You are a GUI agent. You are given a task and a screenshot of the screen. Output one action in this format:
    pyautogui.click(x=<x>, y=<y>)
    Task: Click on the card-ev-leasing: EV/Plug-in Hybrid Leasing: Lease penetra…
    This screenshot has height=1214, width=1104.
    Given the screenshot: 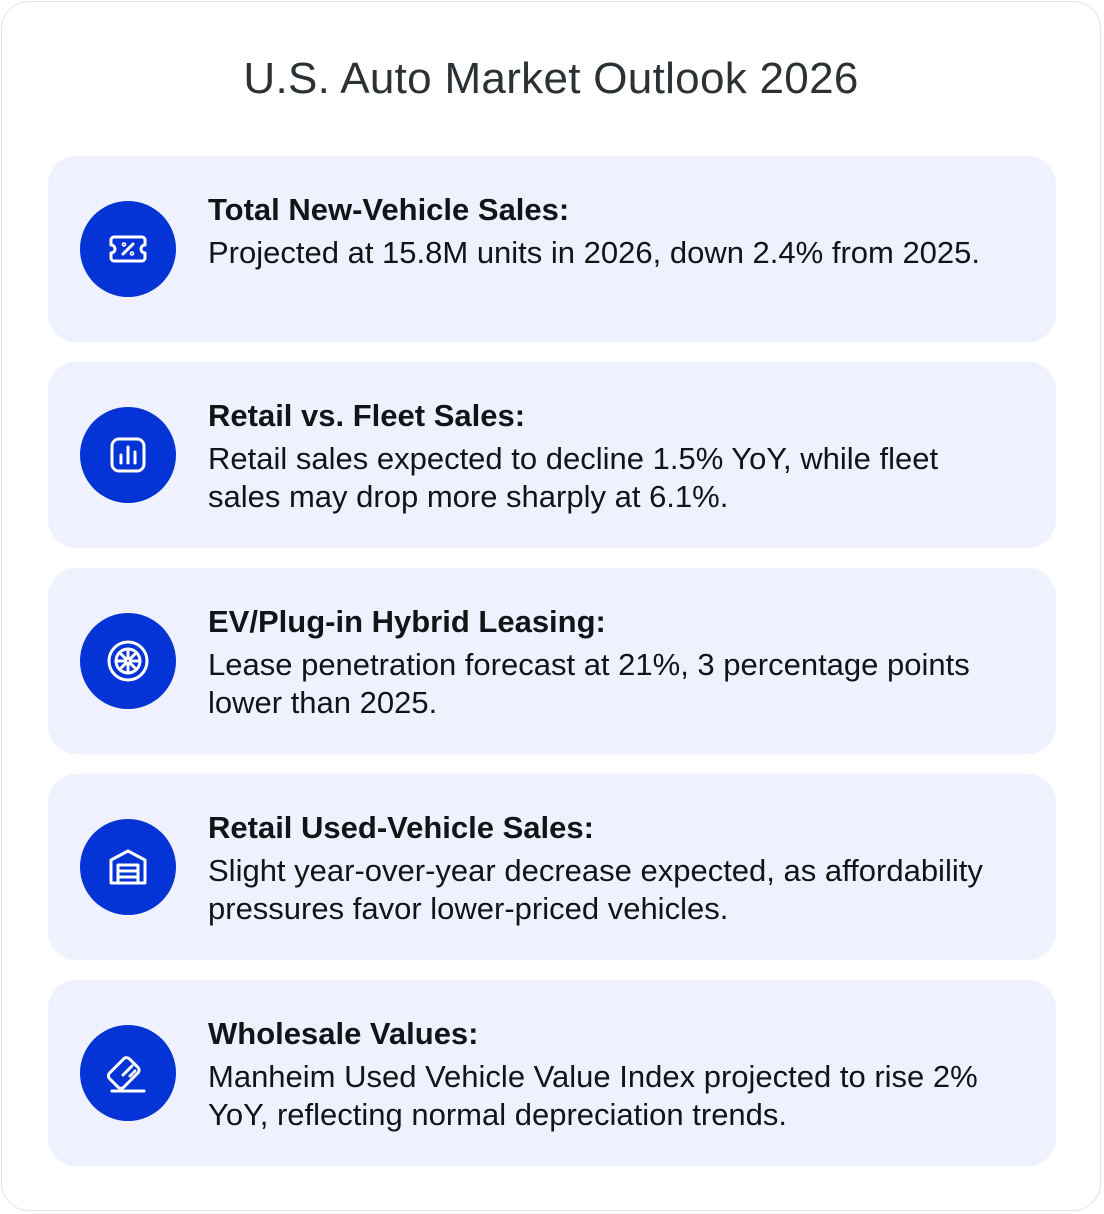 What is the action you would take?
    pyautogui.click(x=552, y=661)
    